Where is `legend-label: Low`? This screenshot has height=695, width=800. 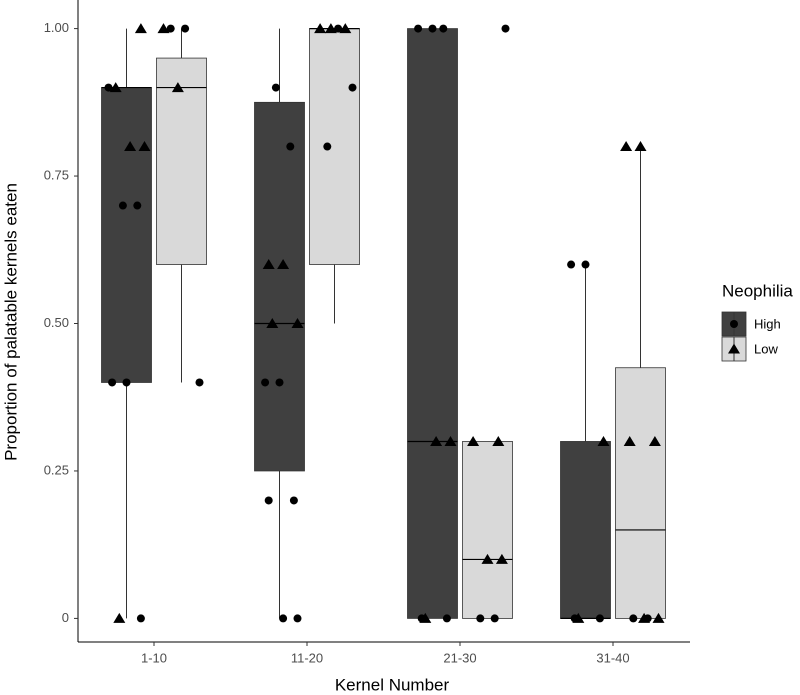 legend-label: Low is located at coordinates (766, 348).